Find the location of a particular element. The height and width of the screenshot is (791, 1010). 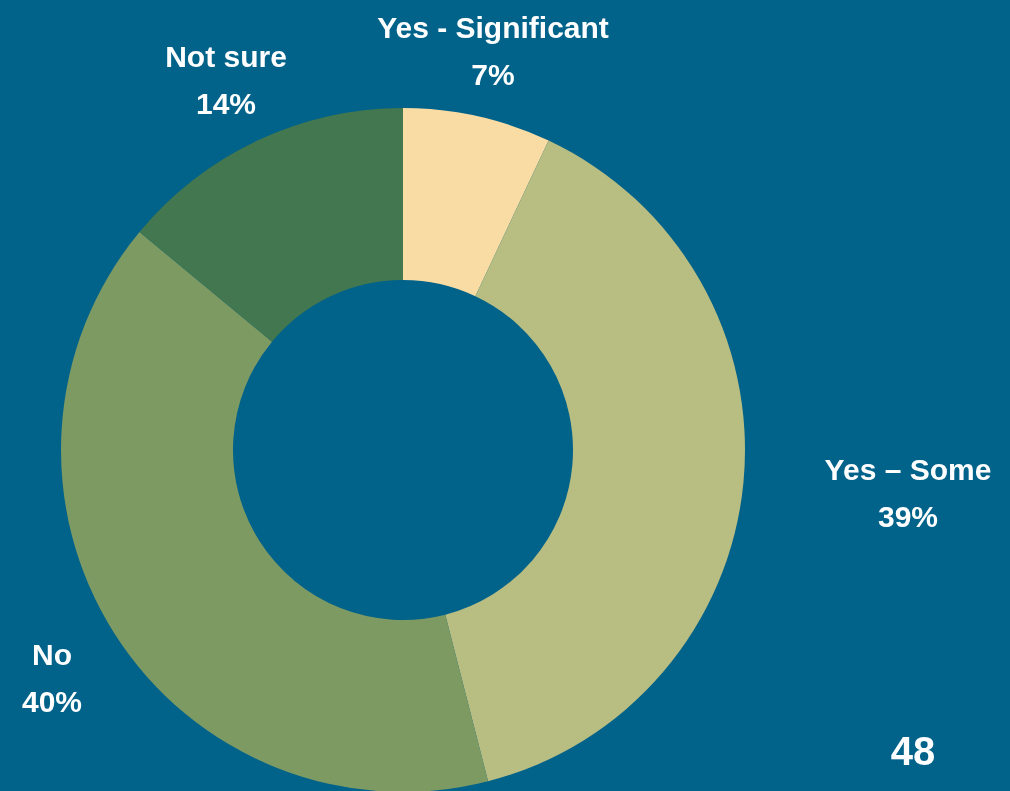

data-label: 14% is located at coordinates (226, 103).